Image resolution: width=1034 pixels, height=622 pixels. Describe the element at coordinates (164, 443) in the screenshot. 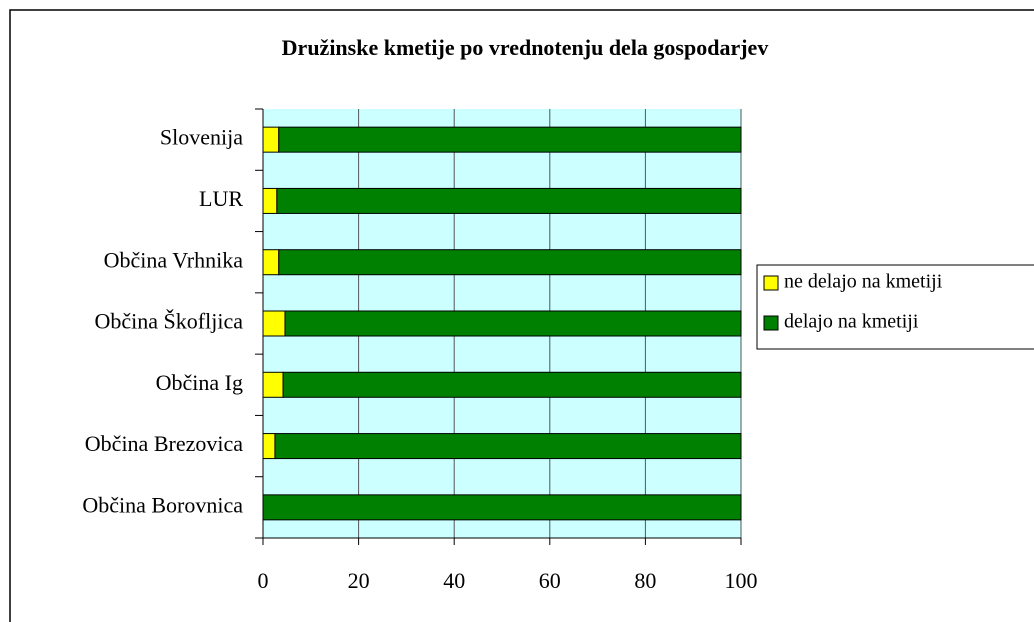

I see `y-tick-label: Občina Brezovica` at that location.